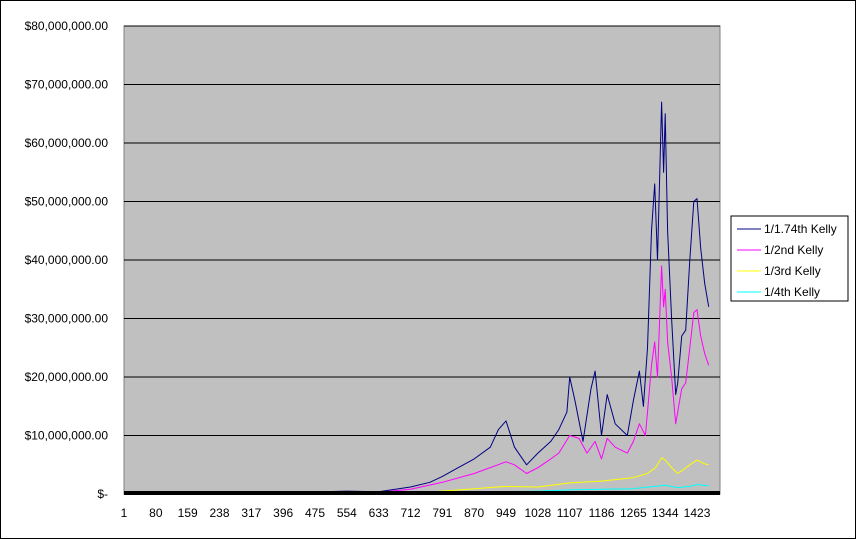 The height and width of the screenshot is (539, 856). What do you see at coordinates (665, 513) in the screenshot?
I see `x-tick-label: 1344` at bounding box center [665, 513].